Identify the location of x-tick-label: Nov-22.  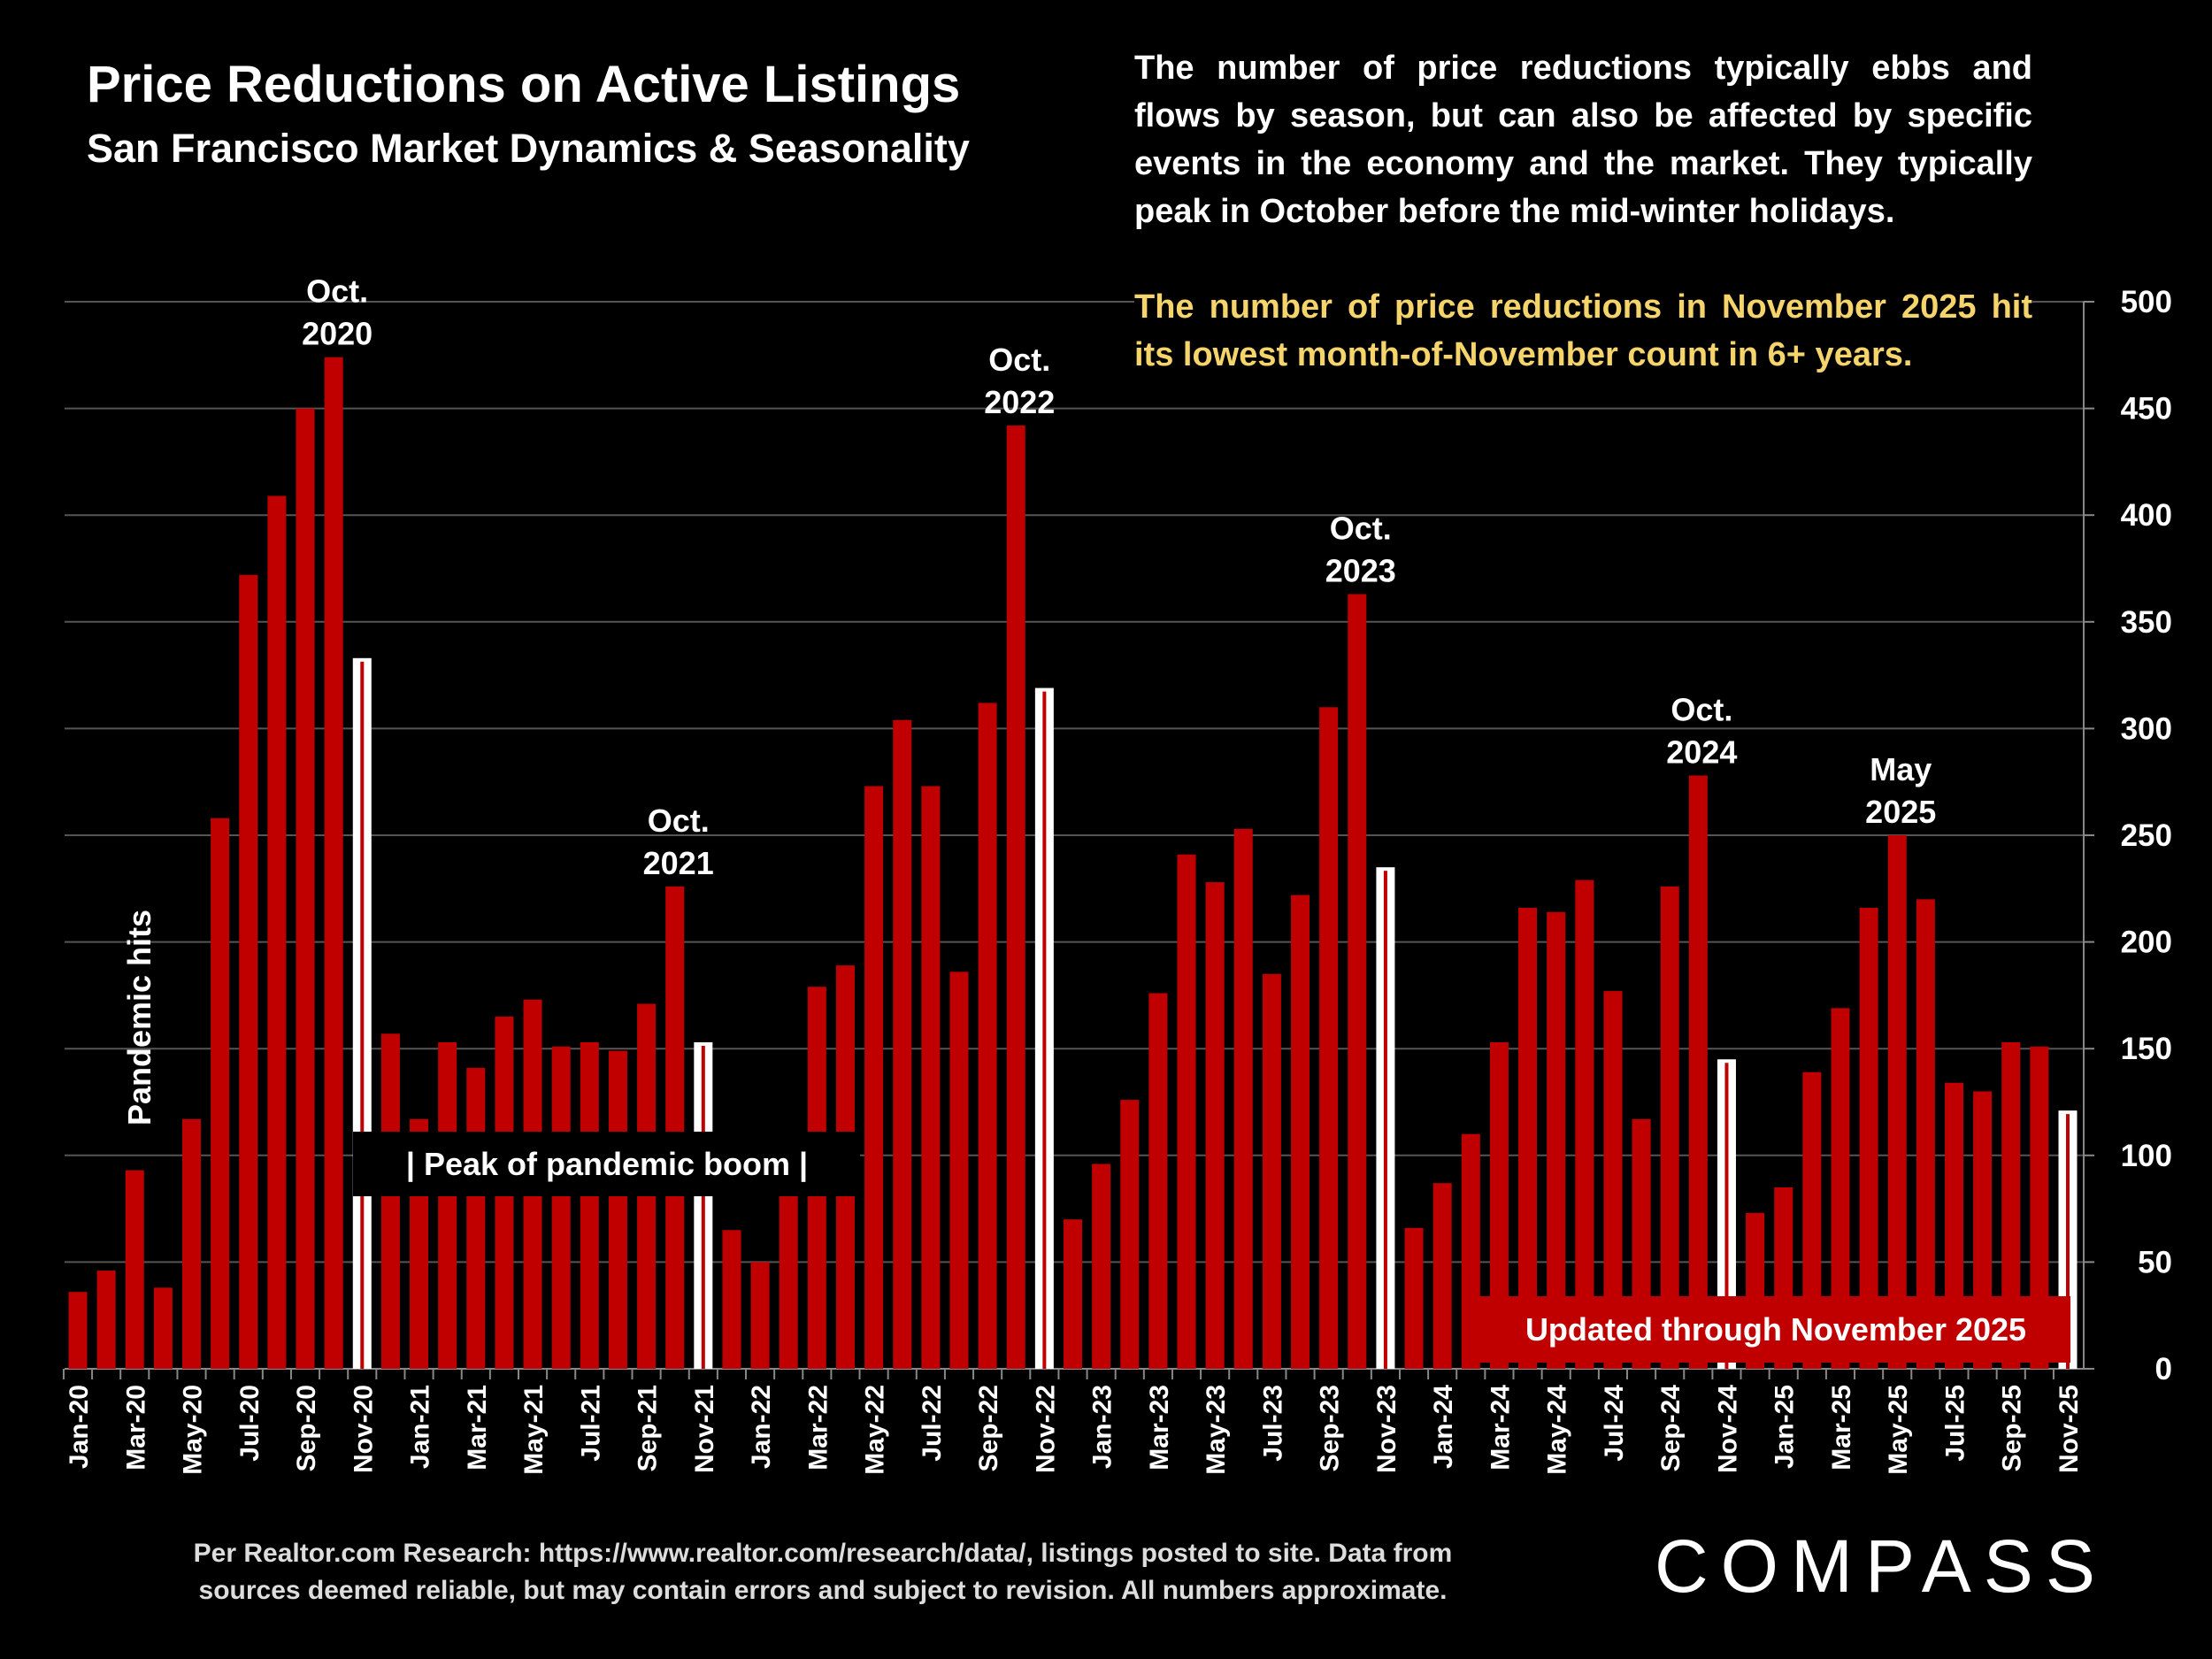
(1045, 1429).